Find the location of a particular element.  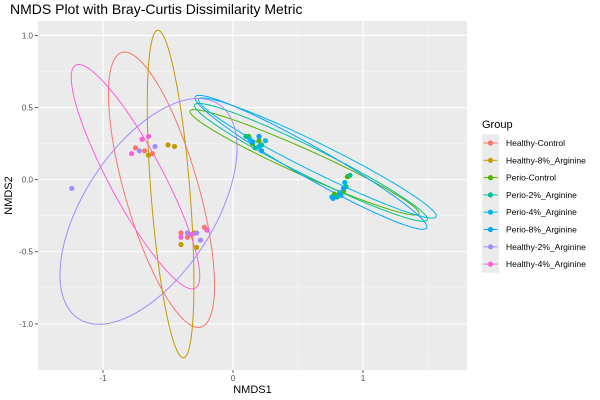

ellipse-Perio-2%_Arginine is located at coordinates (311, 162).